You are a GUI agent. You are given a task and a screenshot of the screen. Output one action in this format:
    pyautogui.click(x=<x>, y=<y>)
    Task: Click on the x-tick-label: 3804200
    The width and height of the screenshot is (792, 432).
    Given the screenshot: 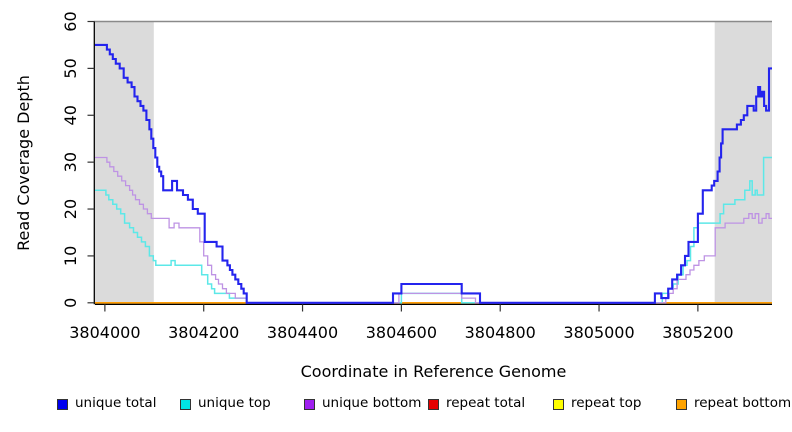 What is the action you would take?
    pyautogui.click(x=203, y=332)
    